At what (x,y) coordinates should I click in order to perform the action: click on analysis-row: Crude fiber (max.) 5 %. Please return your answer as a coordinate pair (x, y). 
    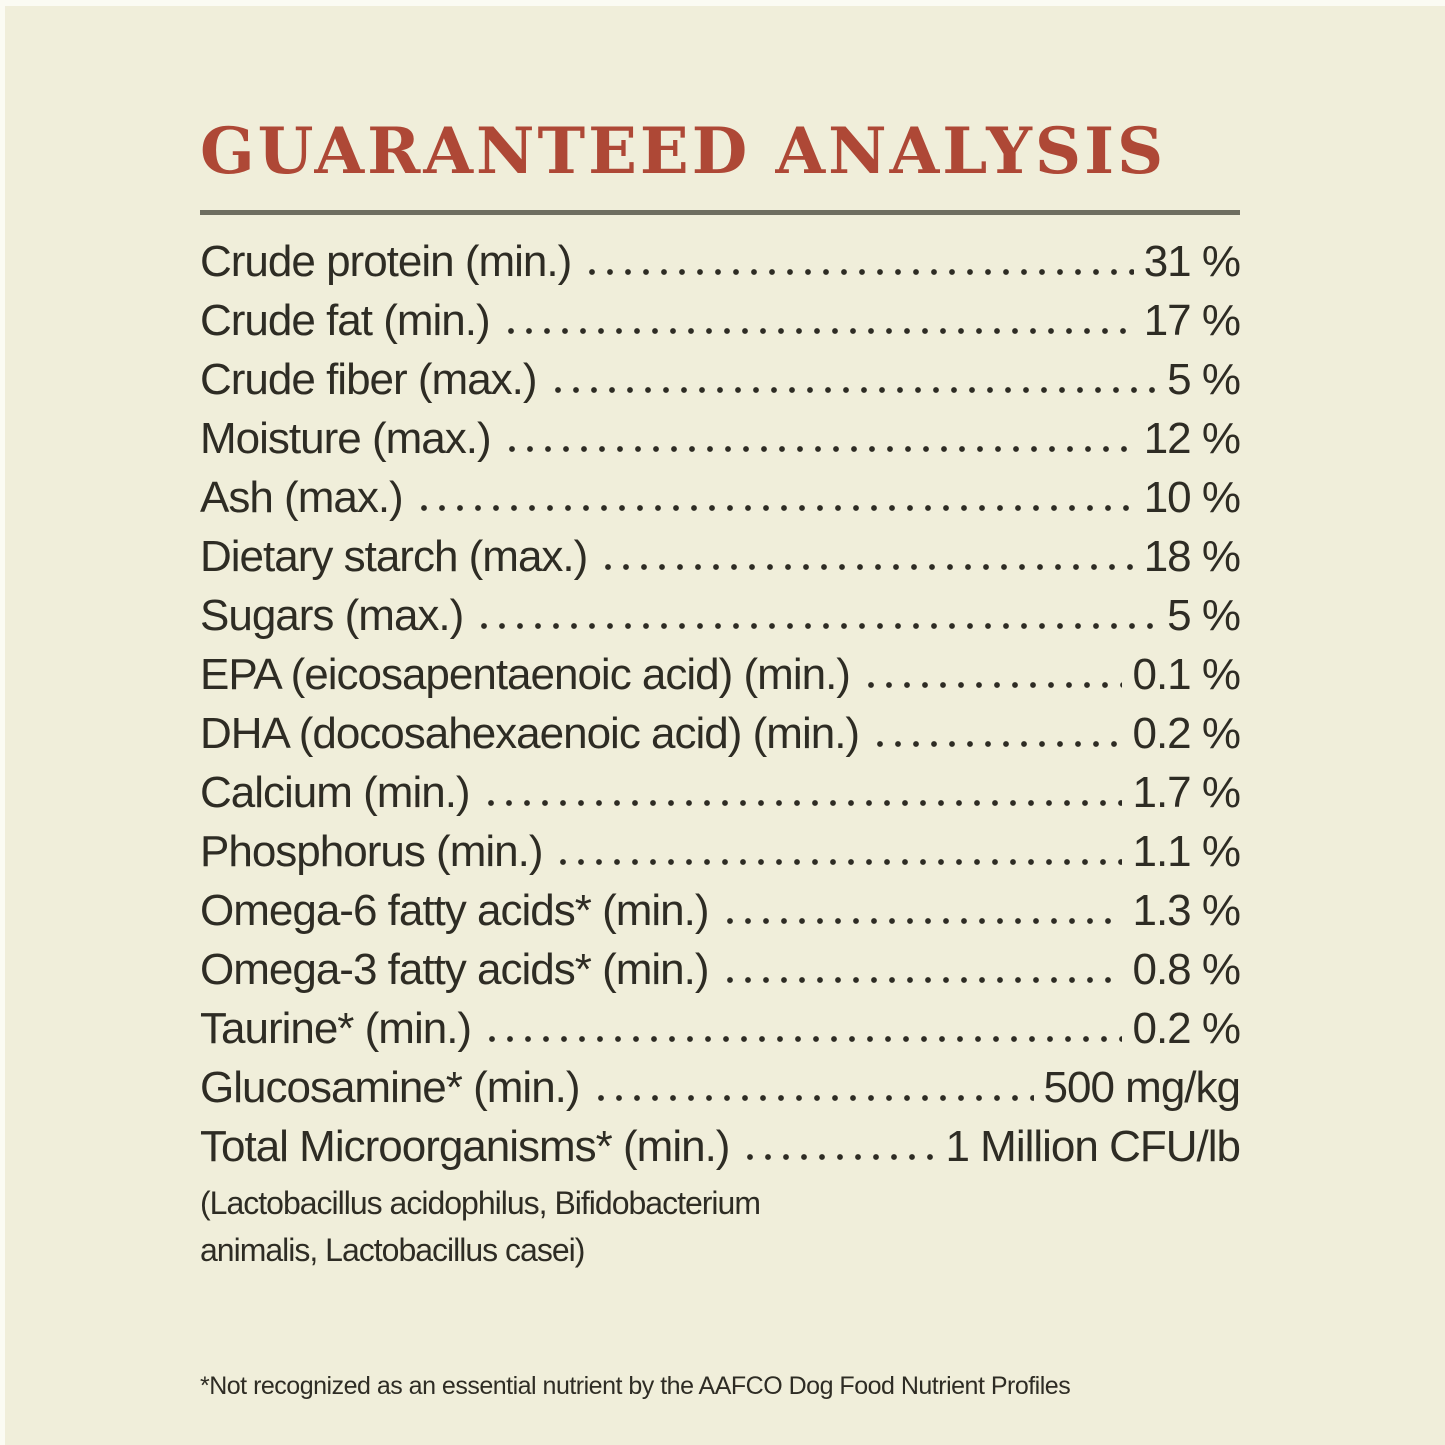
    Looking at the image, I should click on (720, 379).